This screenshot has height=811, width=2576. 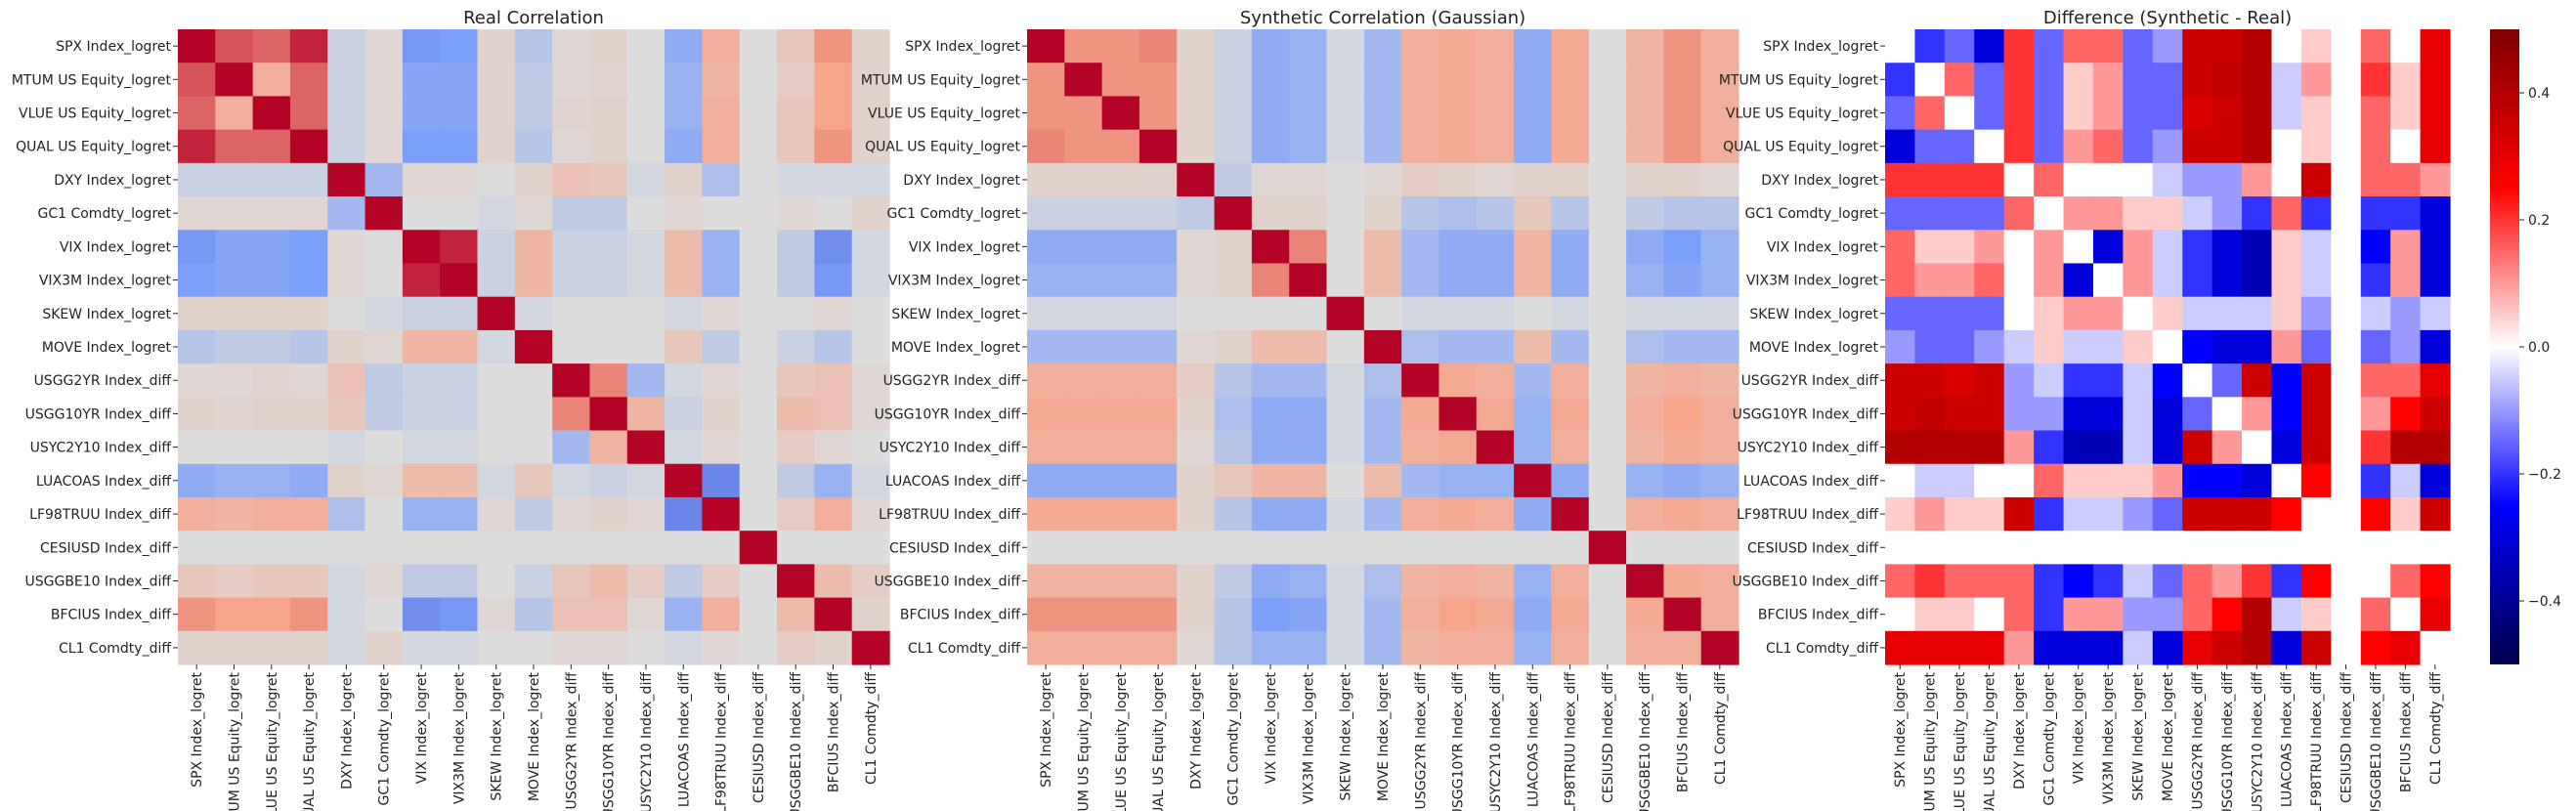 What do you see at coordinates (956, 348) in the screenshot?
I see `y-tick-label: MOVE Index_logret` at bounding box center [956, 348].